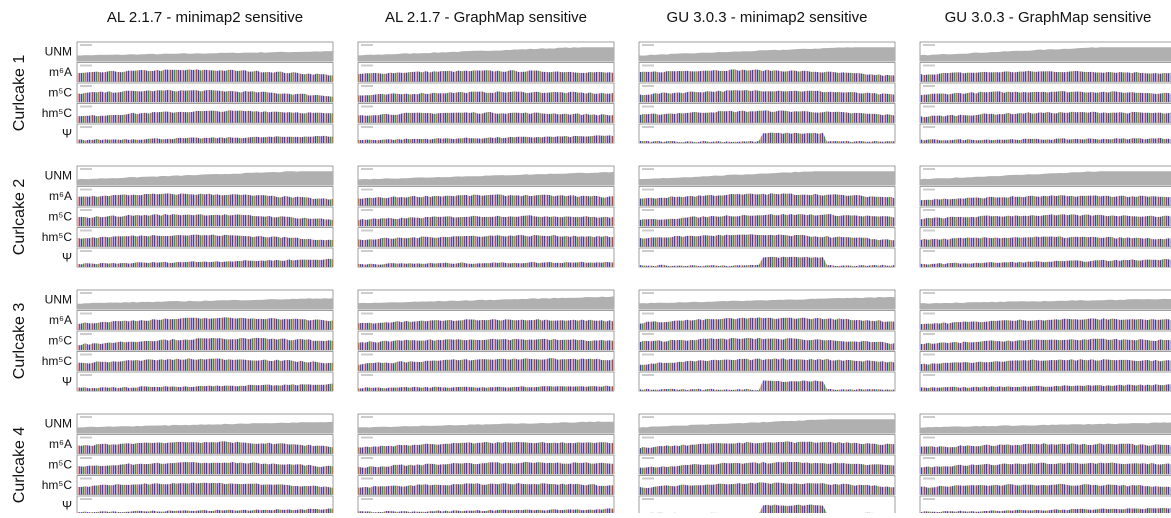  What do you see at coordinates (19, 93) in the screenshot?
I see `row-label: Curlcake 1` at bounding box center [19, 93].